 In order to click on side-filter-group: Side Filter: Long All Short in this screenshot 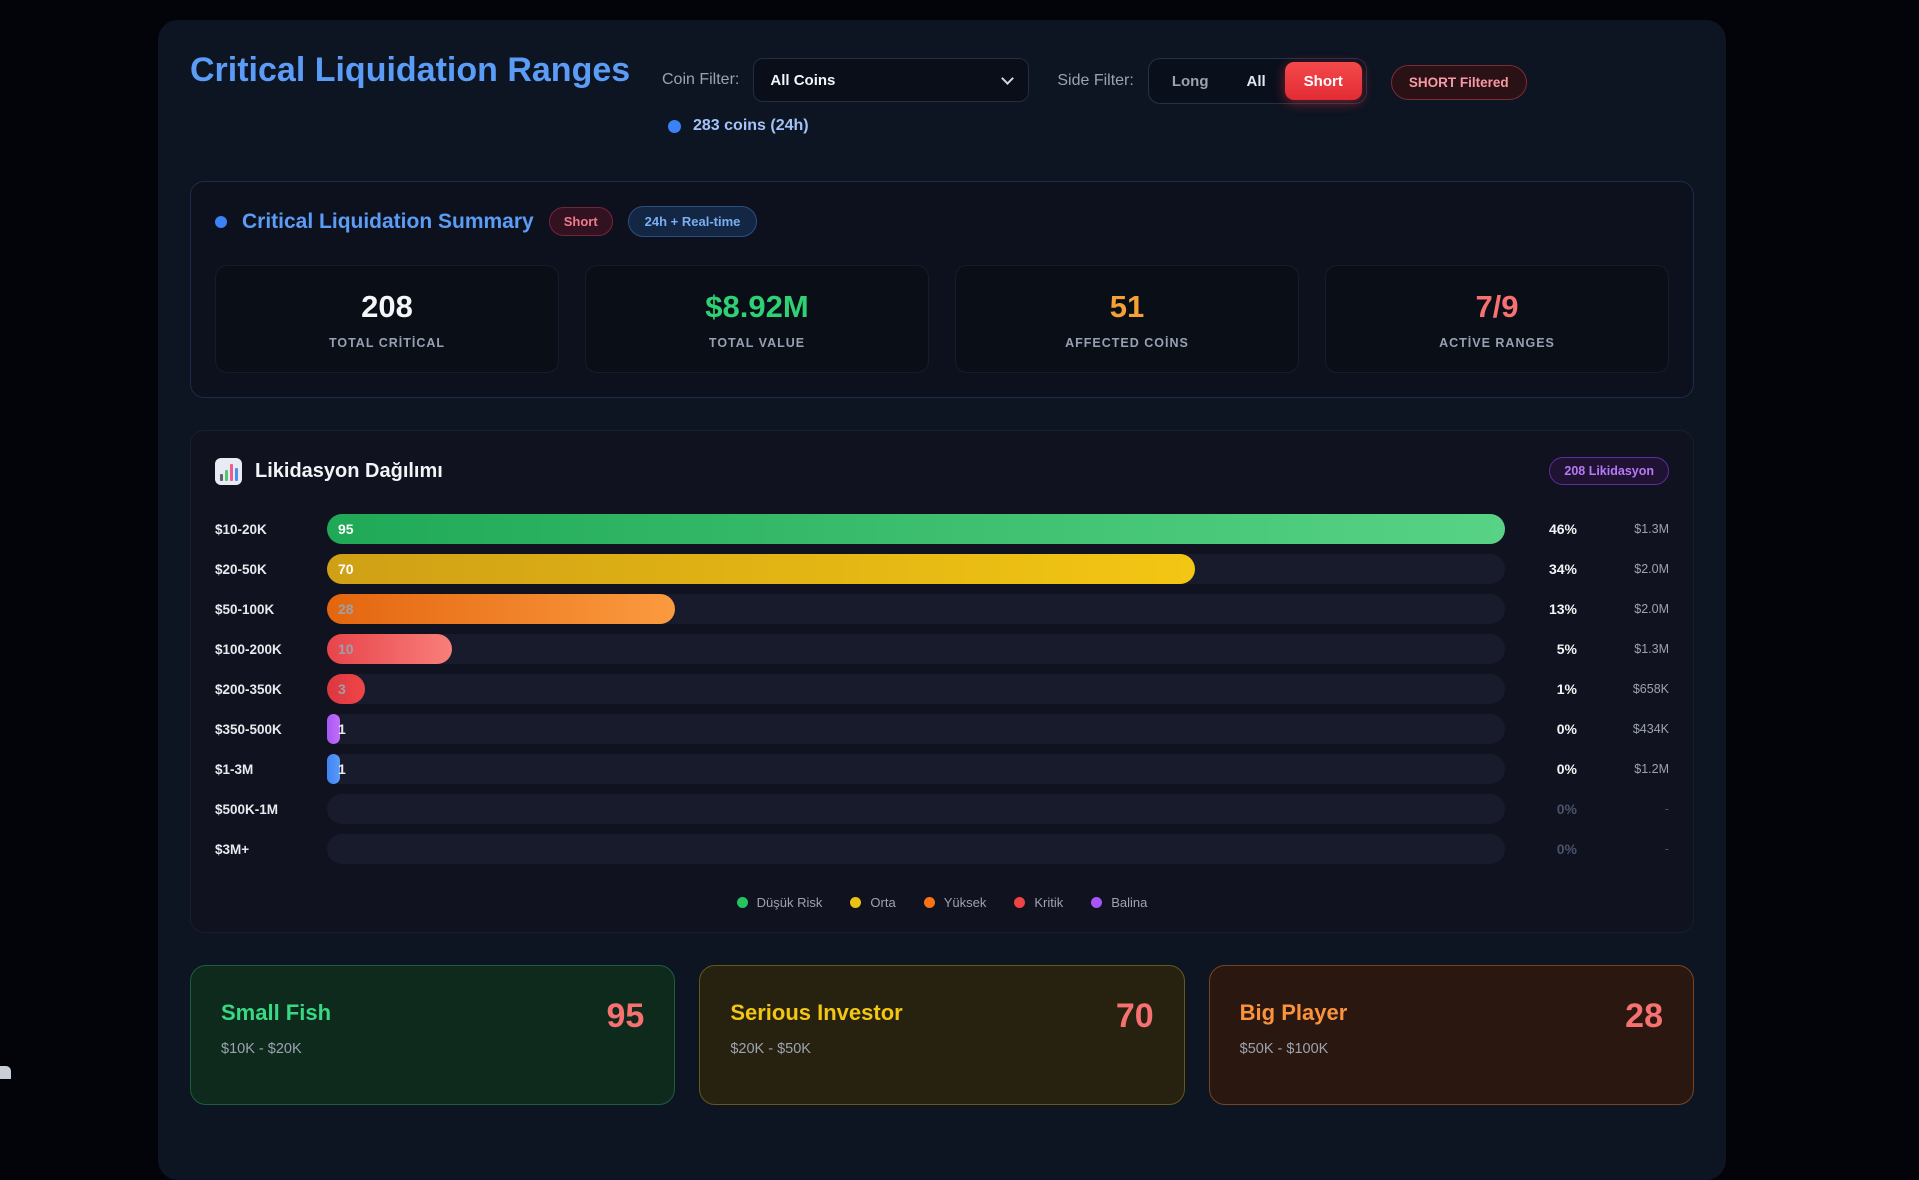, I will do `click(1212, 81)`.